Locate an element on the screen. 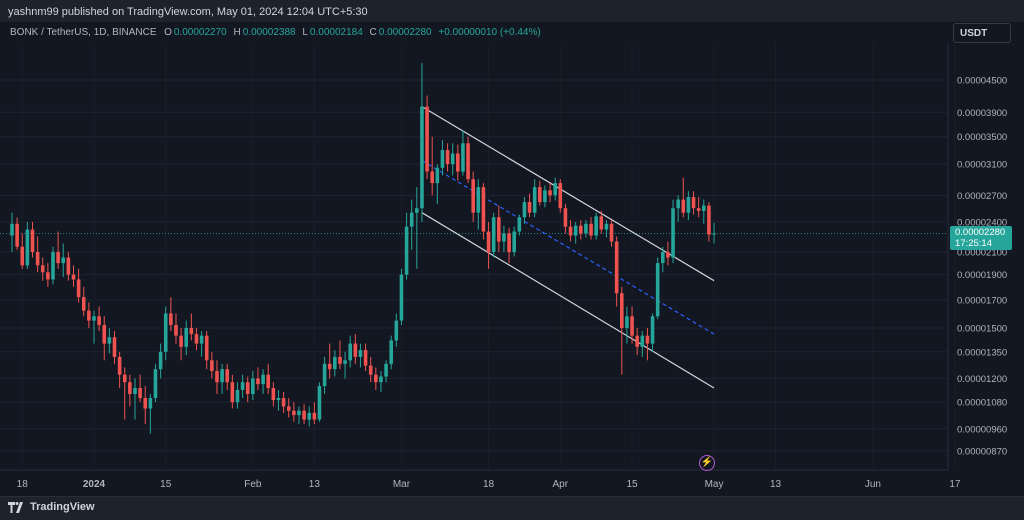  open-value: 0.00002270 is located at coordinates (200, 32).